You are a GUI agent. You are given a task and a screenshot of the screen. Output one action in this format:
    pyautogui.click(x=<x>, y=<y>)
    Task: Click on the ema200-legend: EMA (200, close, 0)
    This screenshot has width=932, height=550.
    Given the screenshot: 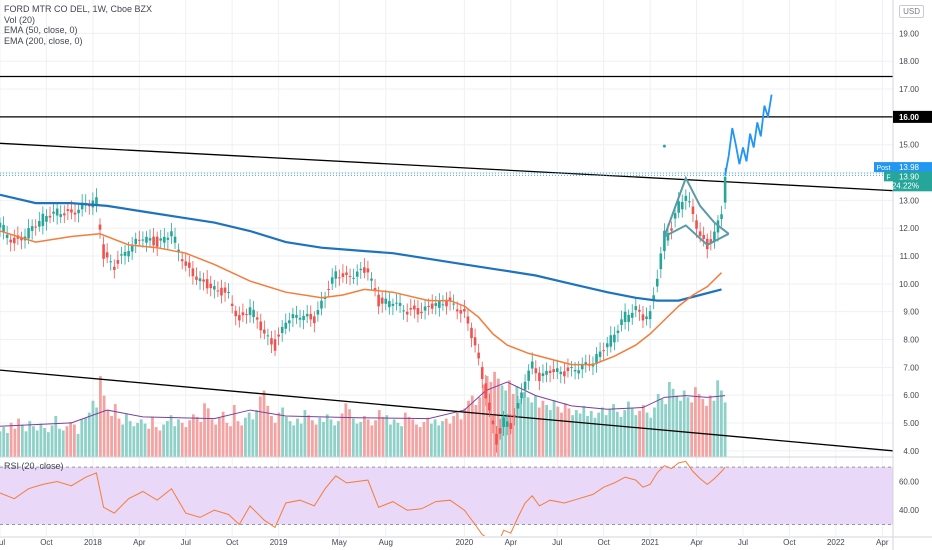 What is the action you would take?
    pyautogui.click(x=43, y=40)
    